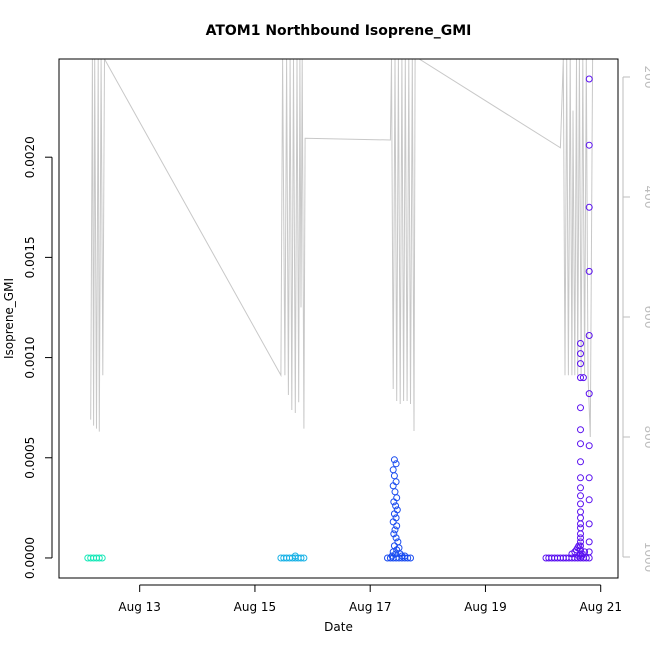 This screenshot has width=650, height=650. Describe the element at coordinates (30, 558) in the screenshot. I see `y-tick-label: 0.0000` at that location.